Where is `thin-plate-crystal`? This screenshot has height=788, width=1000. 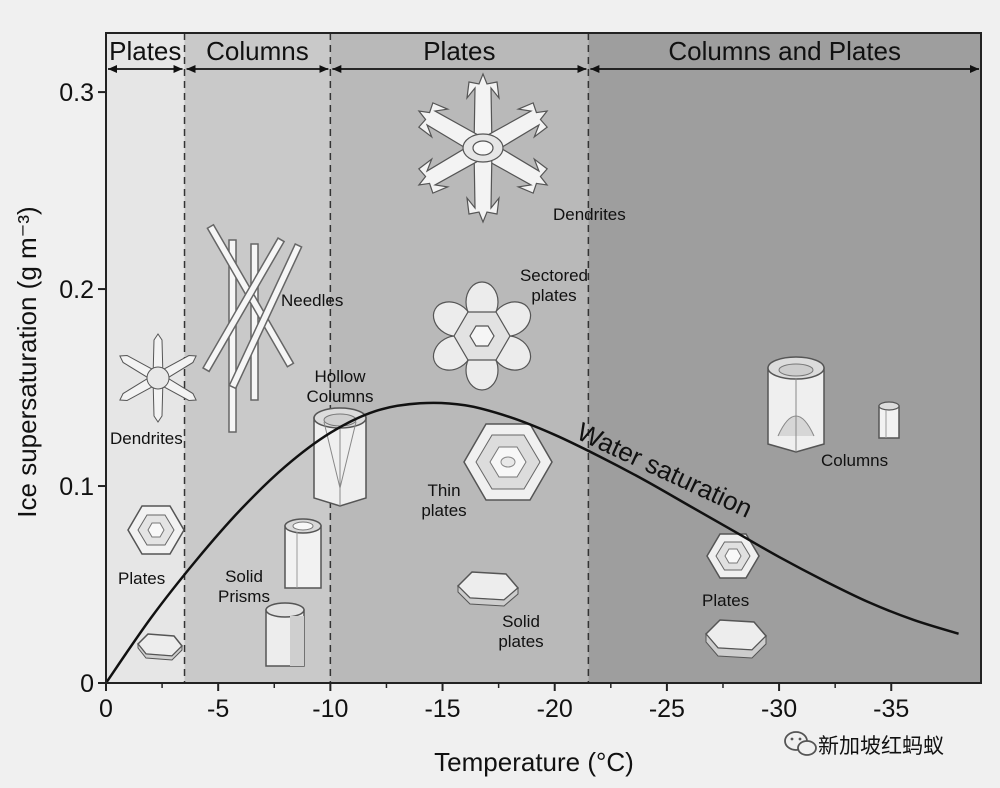
thin-plate-crystal is located at coordinates (508, 462).